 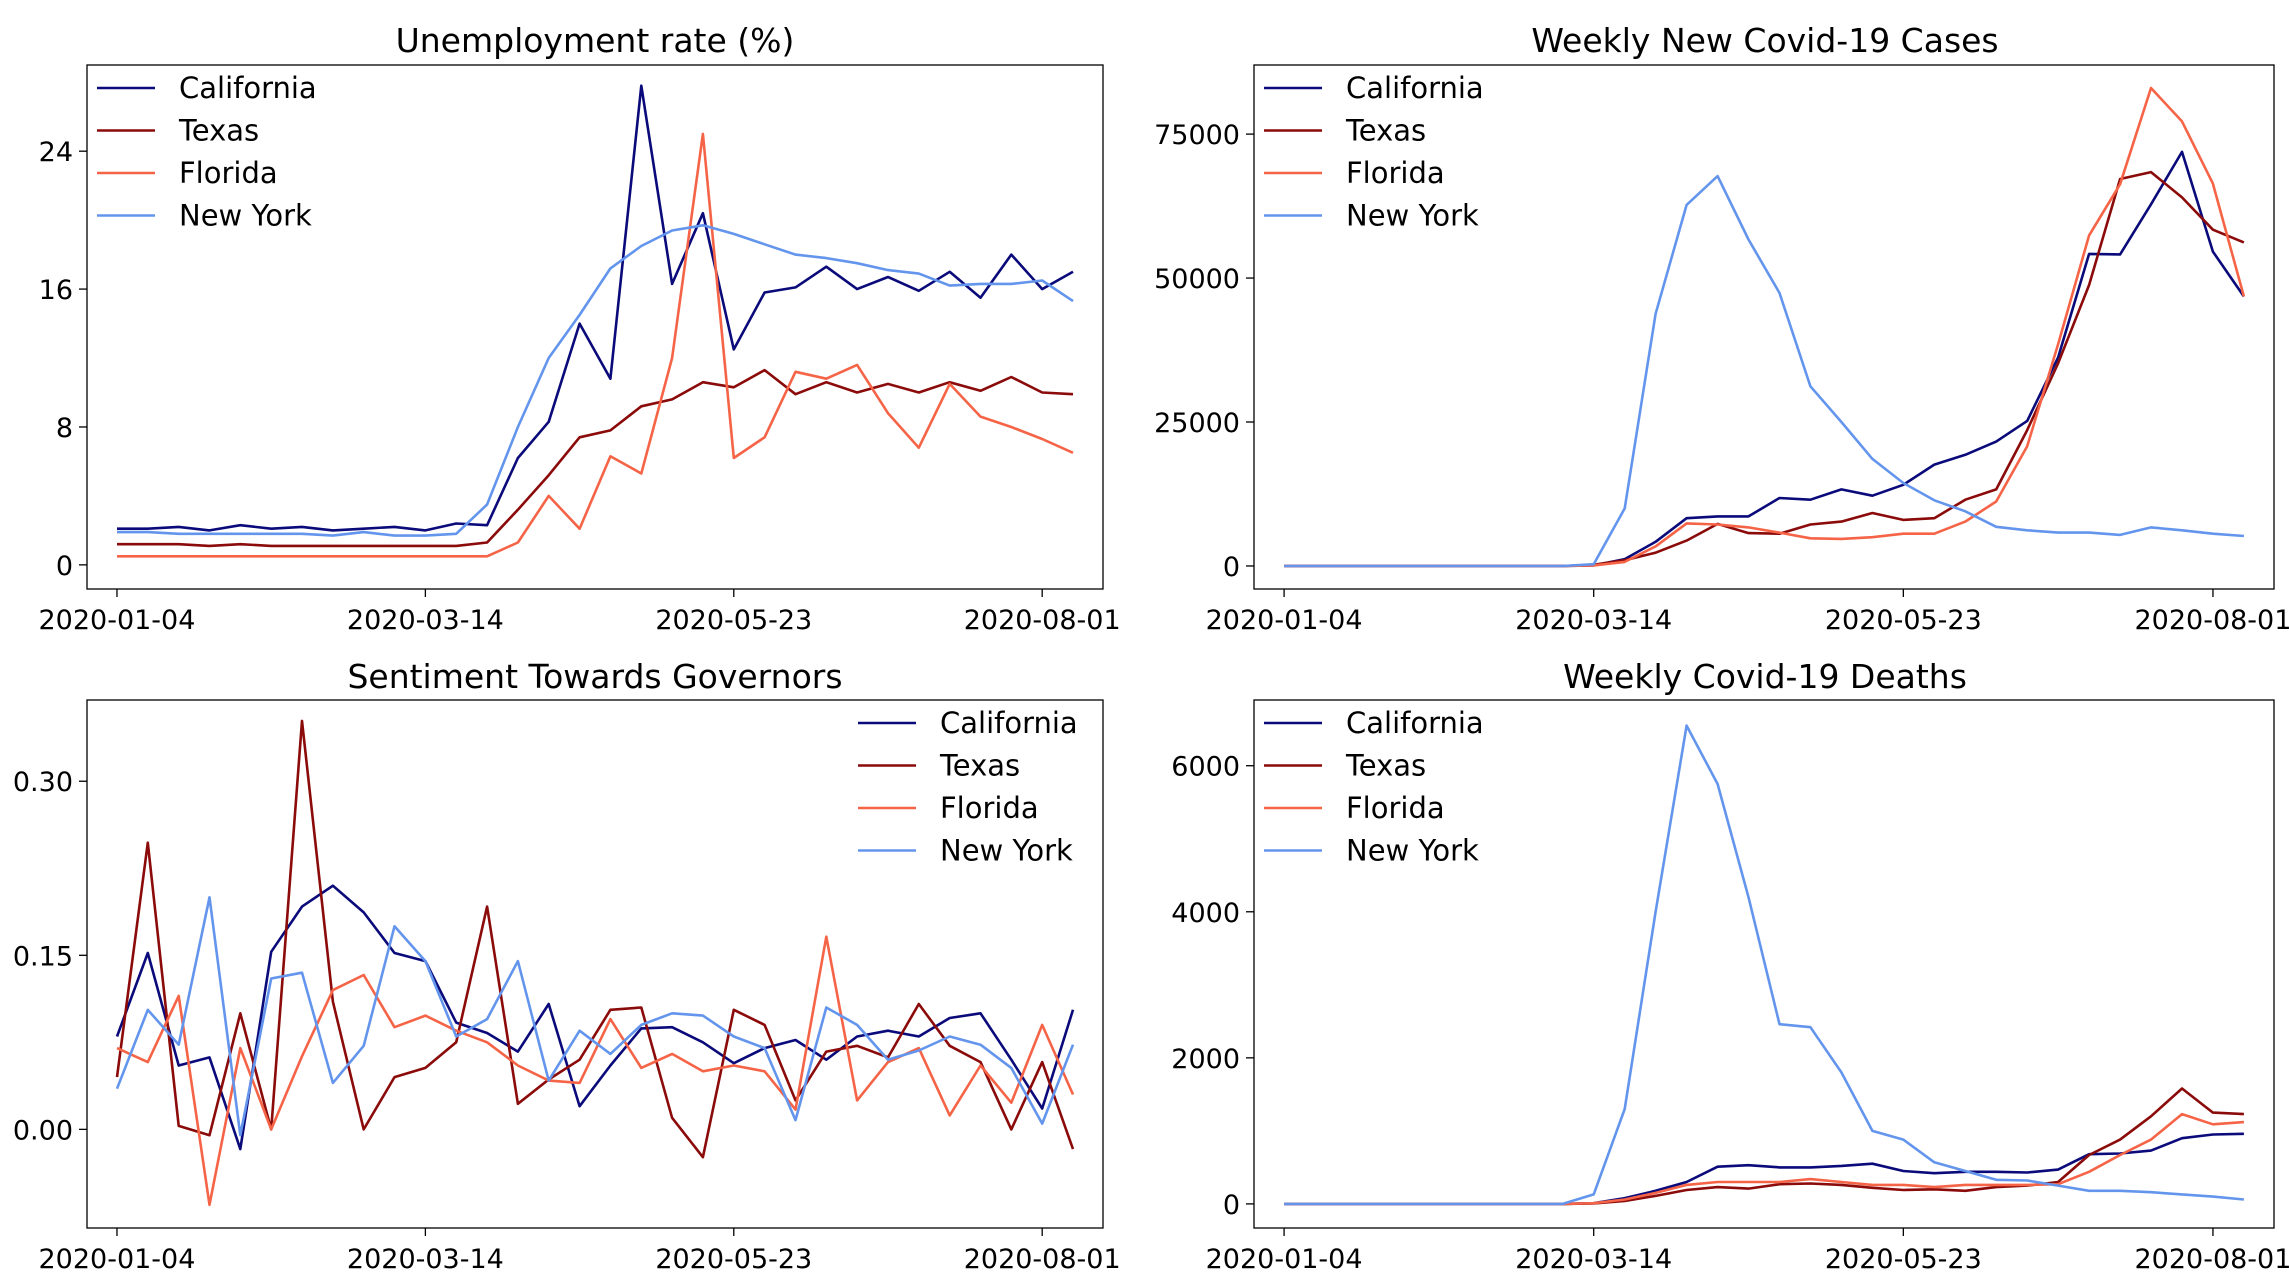 I want to click on panel-title: Unemployment rate (%), so click(x=595, y=40).